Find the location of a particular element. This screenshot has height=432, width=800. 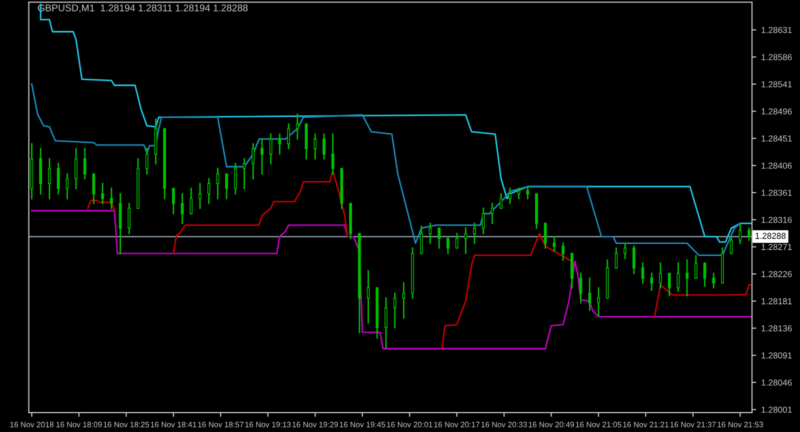

y-tick-label: 1.28496 is located at coordinates (777, 111).